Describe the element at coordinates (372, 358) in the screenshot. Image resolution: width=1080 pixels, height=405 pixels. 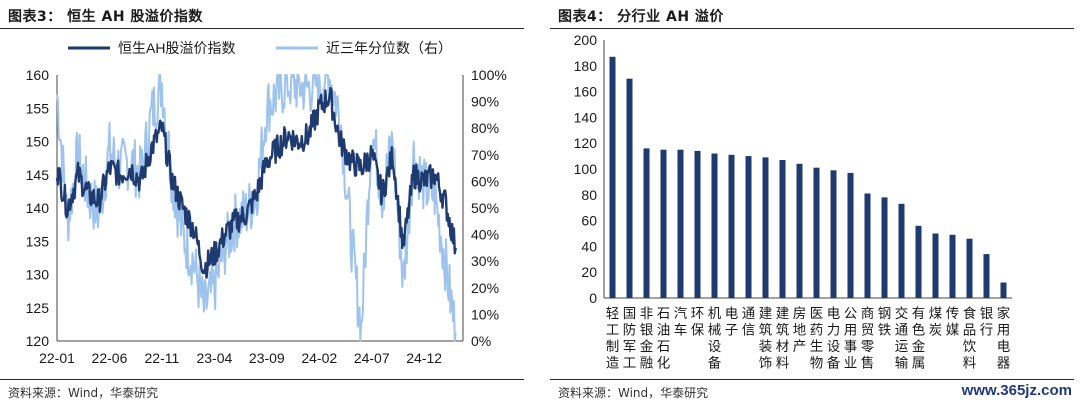
I see `x-tick-label: 24-07` at that location.